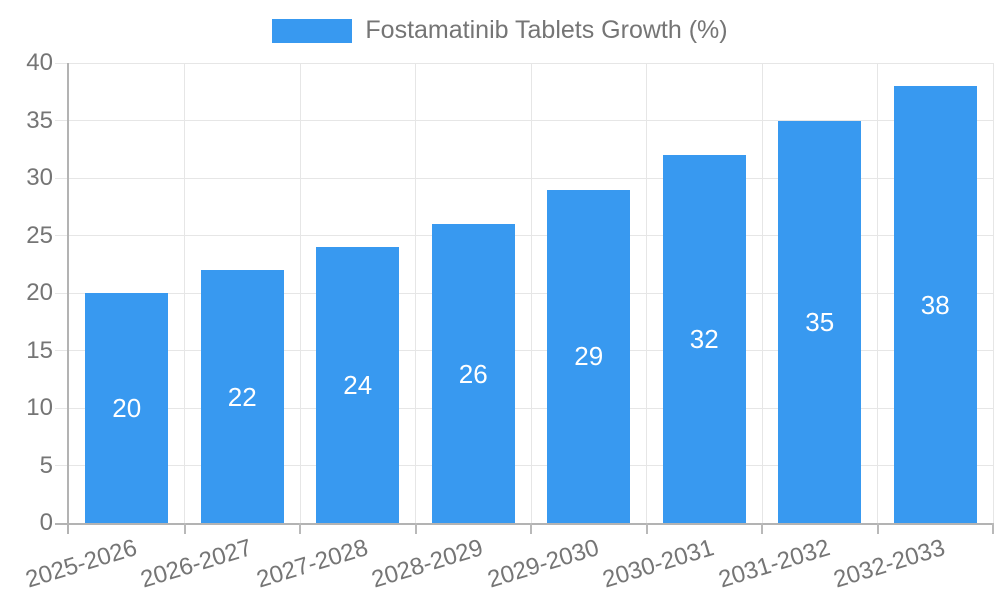 The width and height of the screenshot is (1000, 600). I want to click on x-axis-line, so click(524, 524).